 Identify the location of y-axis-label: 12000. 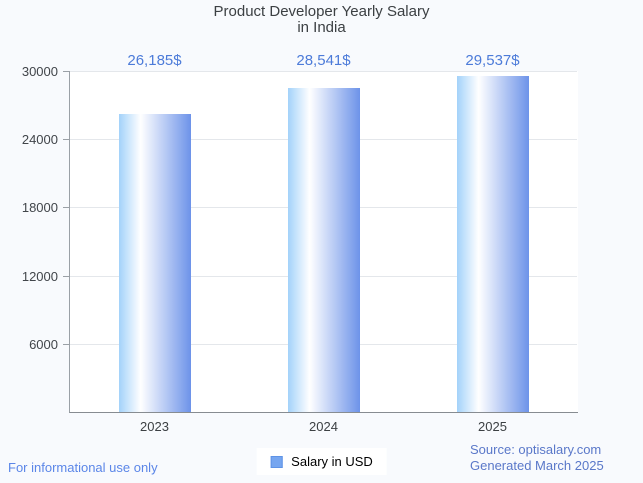
(39, 276).